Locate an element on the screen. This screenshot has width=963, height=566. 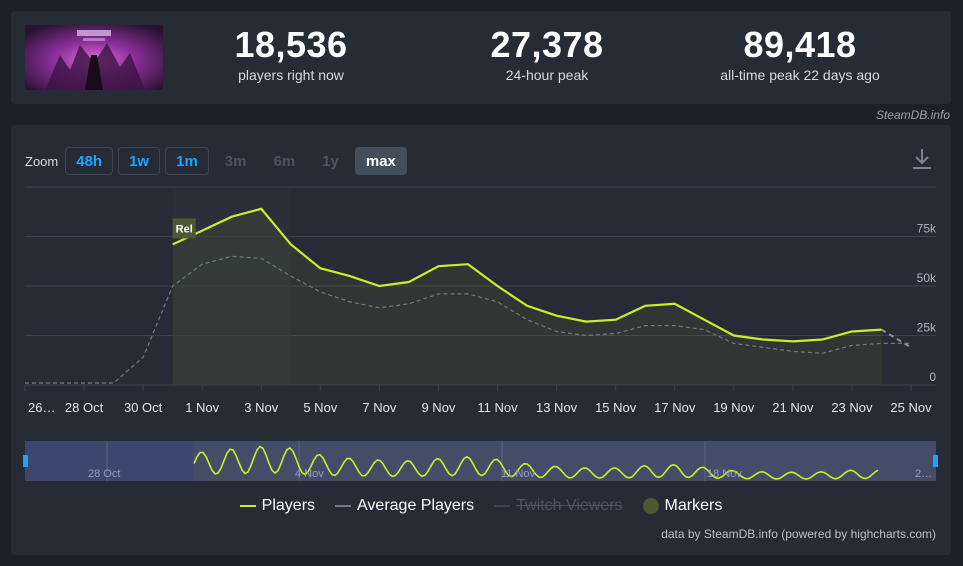
x-tick-label: 28 Oct is located at coordinates (84, 407).